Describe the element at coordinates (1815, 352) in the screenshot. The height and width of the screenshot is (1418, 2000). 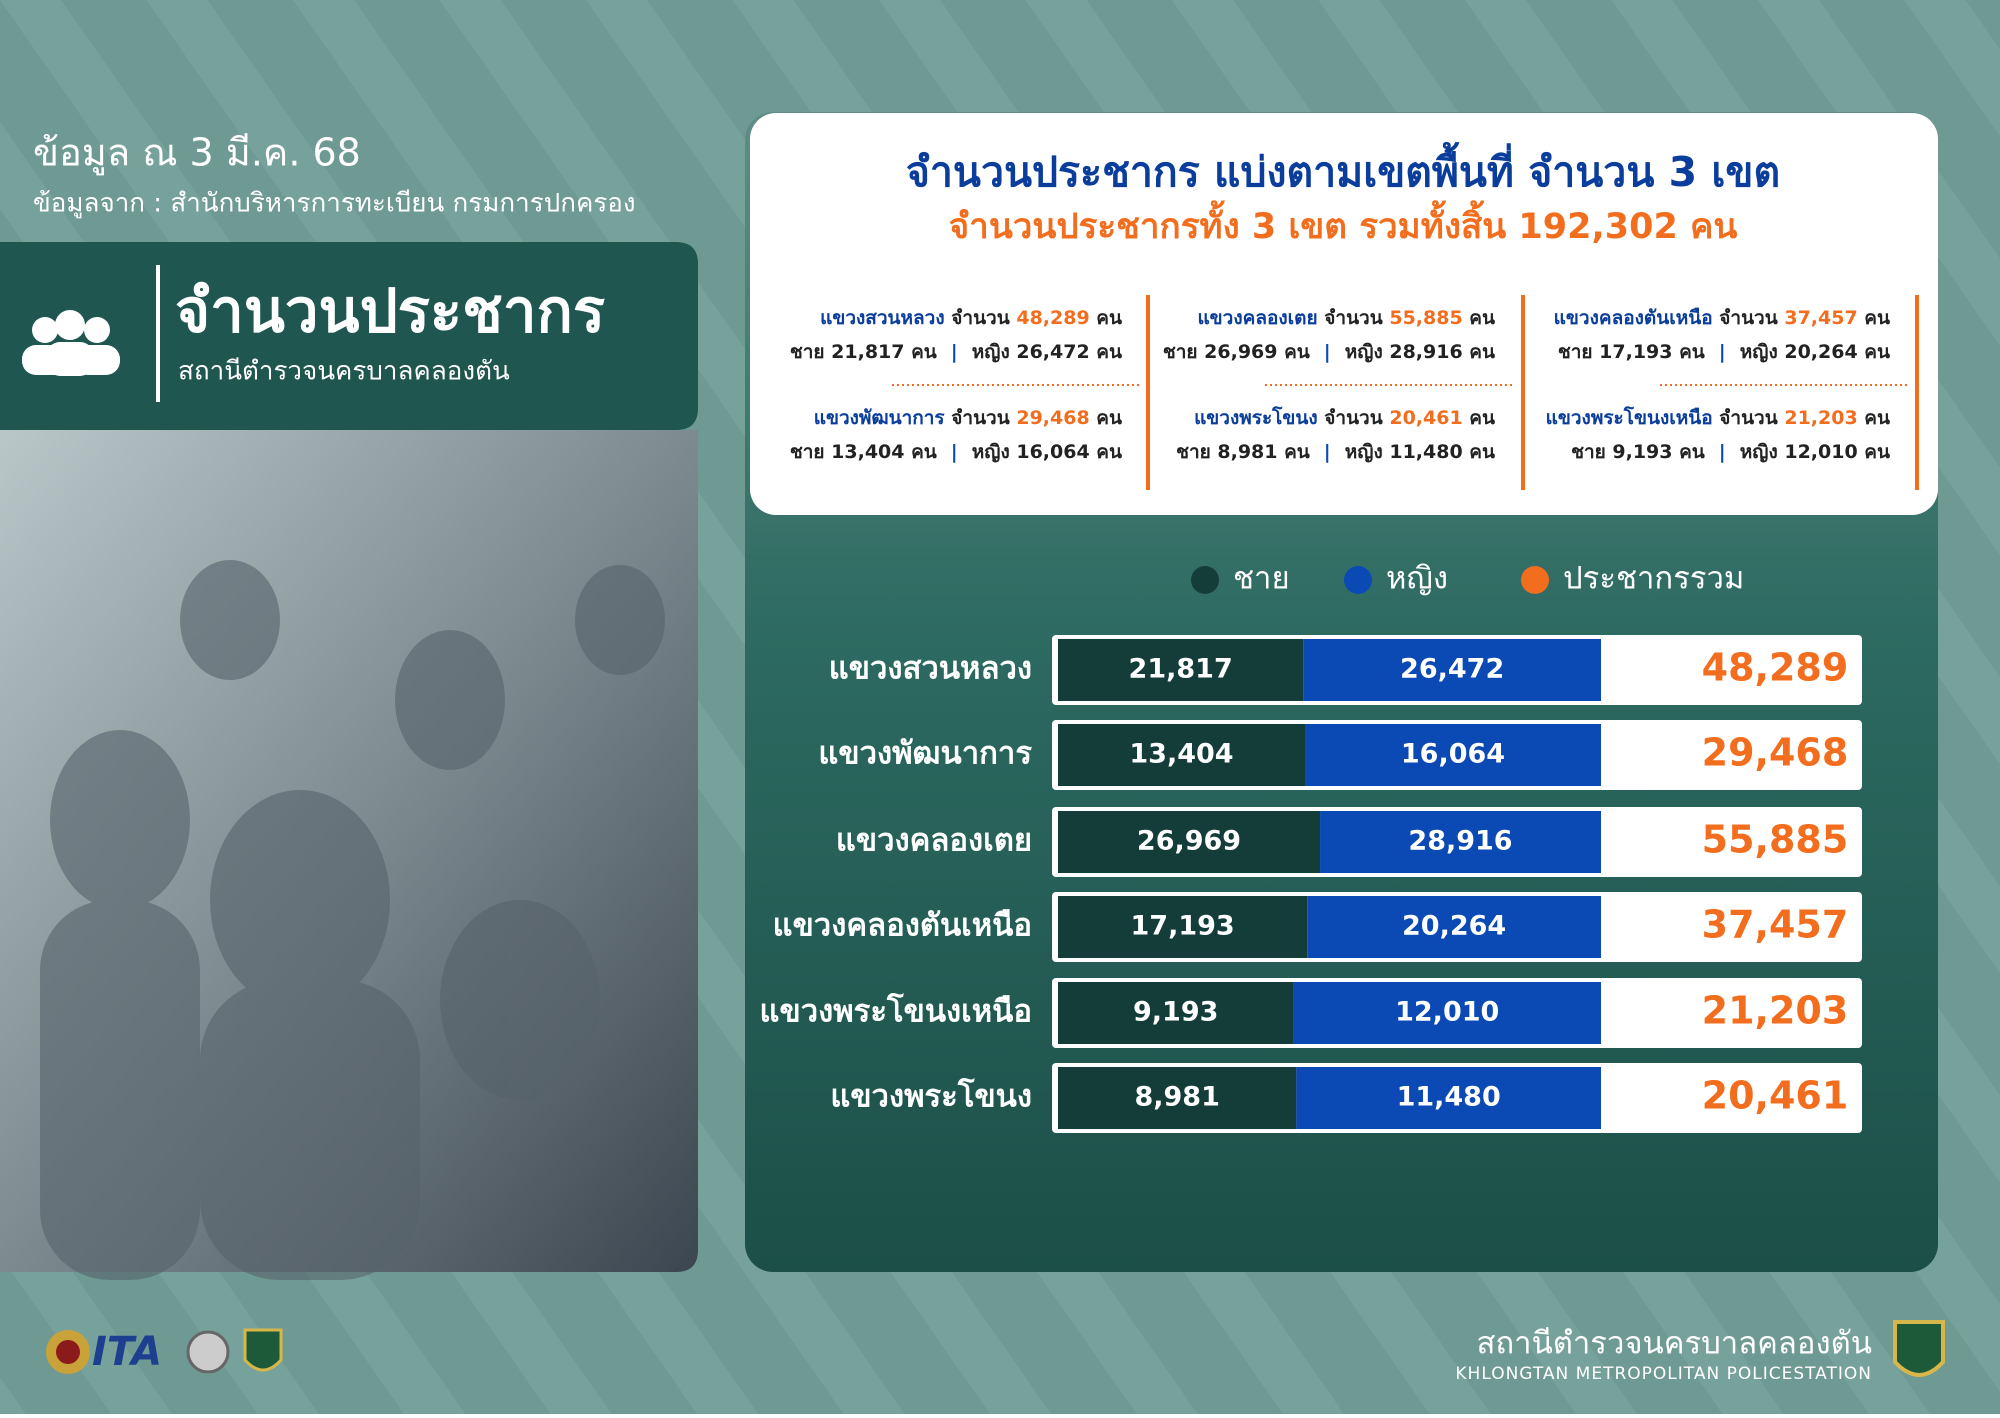
I see `female-count: หญิง 20,264 คน` at that location.